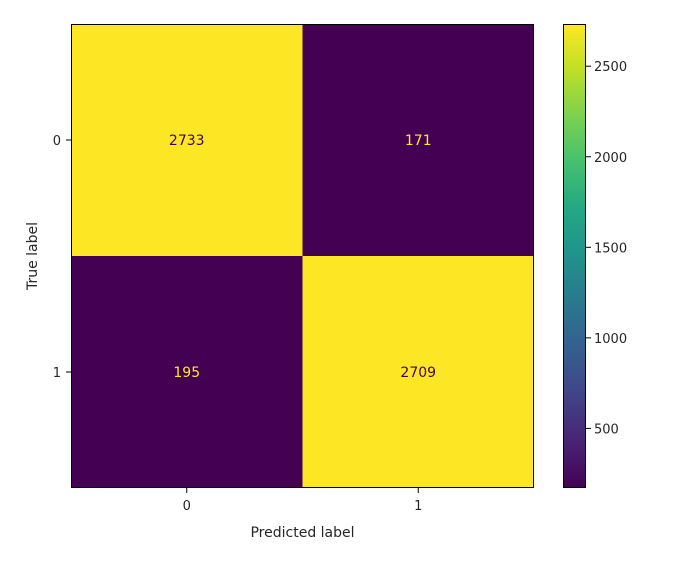 This screenshot has height=568, width=675. What do you see at coordinates (574, 256) in the screenshot?
I see `colorbar` at bounding box center [574, 256].